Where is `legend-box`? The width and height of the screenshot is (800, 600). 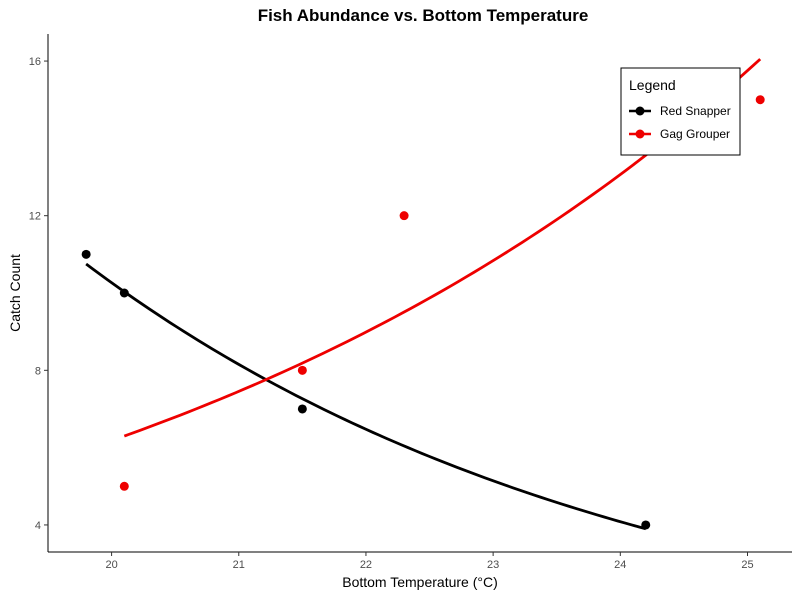 legend-box is located at coordinates (680, 111).